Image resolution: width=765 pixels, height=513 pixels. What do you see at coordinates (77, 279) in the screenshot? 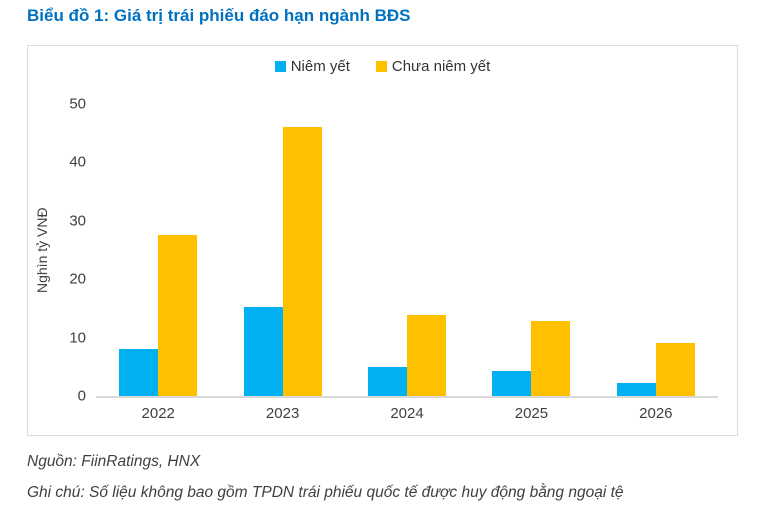
I see `y-tick-20: 20` at bounding box center [77, 279].